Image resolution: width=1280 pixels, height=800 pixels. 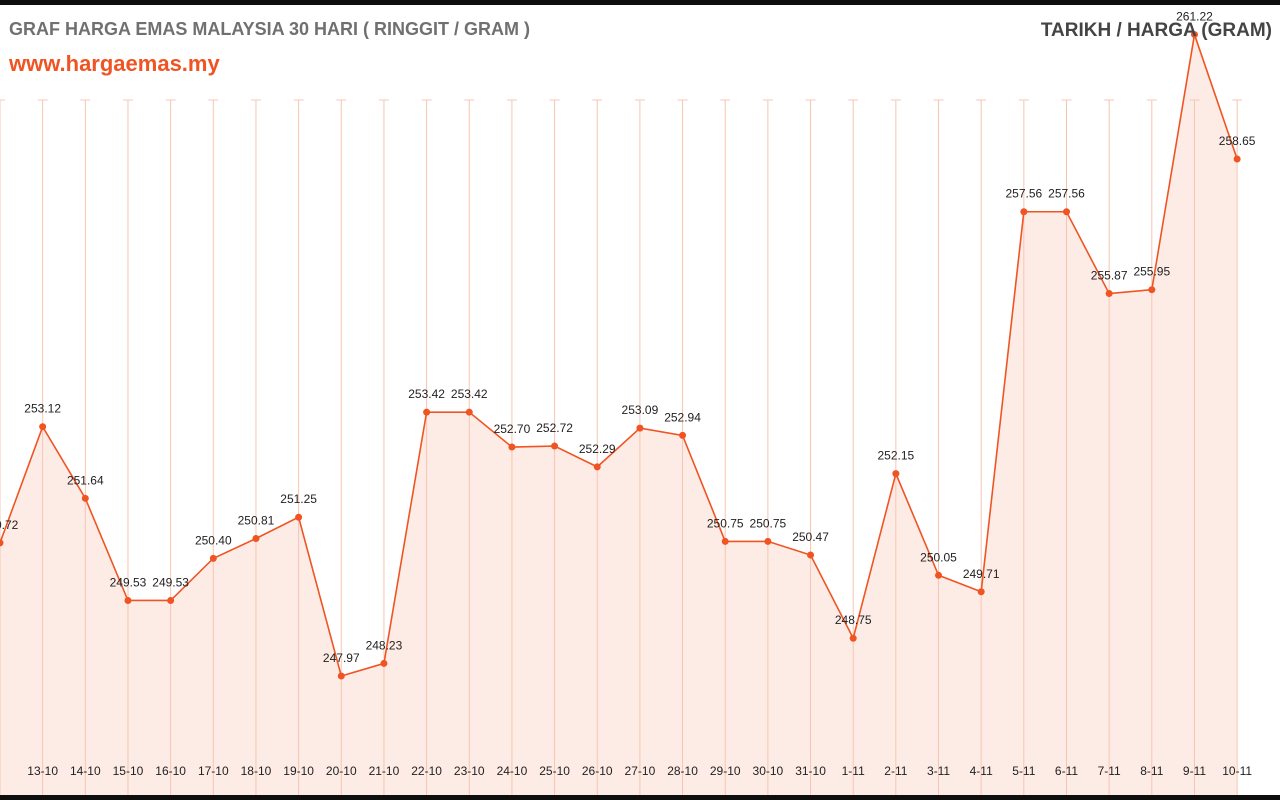 I want to click on x-tick-label: 6-11, so click(x=1066, y=771).